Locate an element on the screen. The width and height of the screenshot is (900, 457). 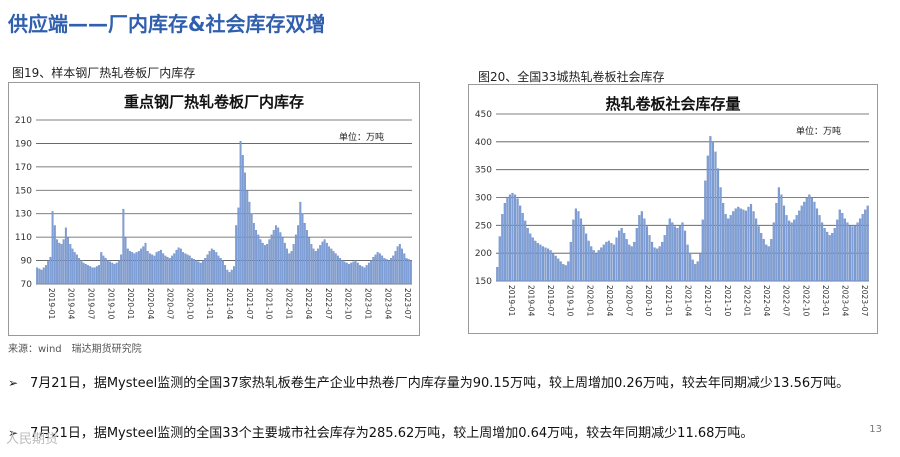
y-tick-label: 450 is located at coordinates (483, 115).